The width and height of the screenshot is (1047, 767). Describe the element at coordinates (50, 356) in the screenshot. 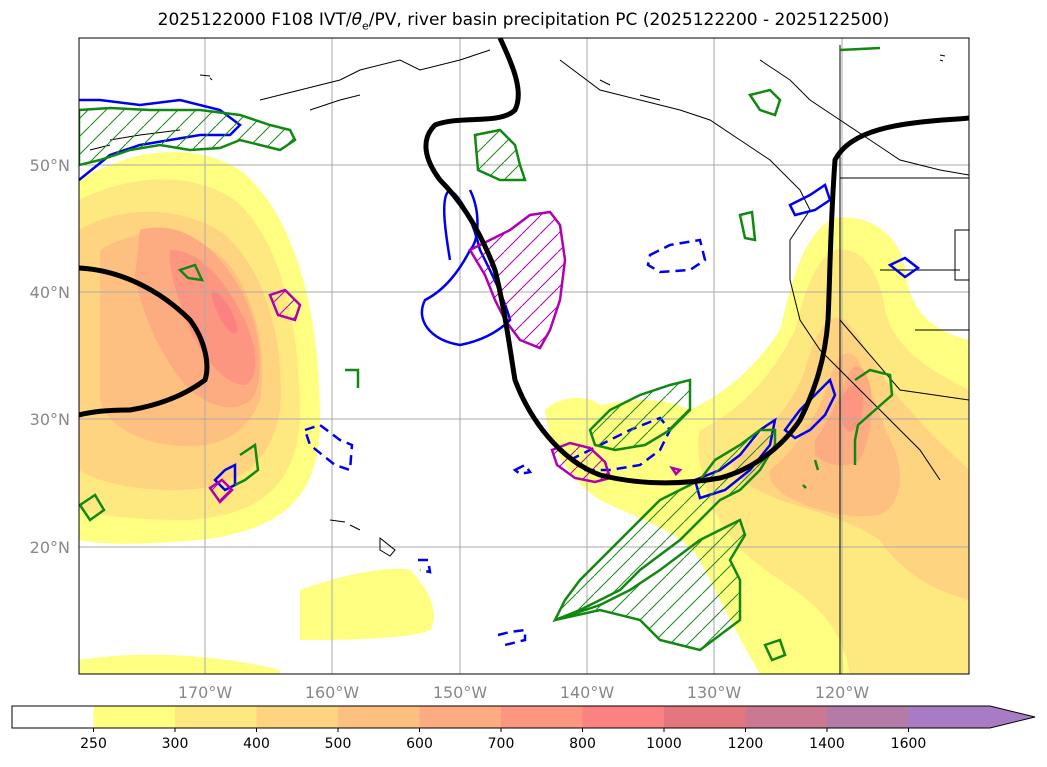

I see `lat-labels: 50°N 40°N 30°N 20°N` at that location.